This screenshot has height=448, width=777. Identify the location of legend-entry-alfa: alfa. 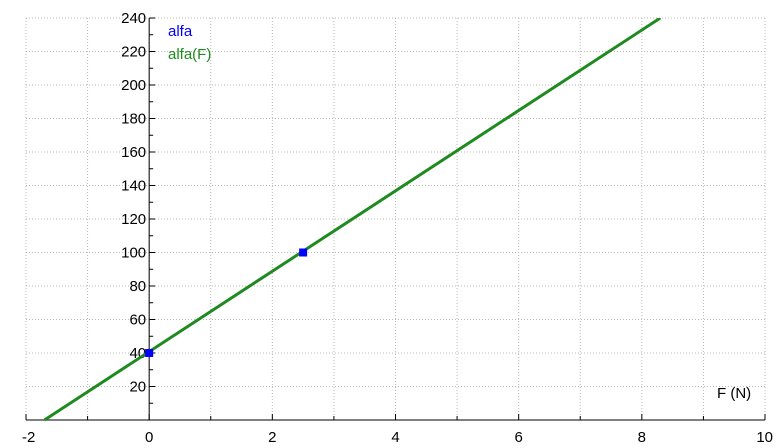
(180, 31).